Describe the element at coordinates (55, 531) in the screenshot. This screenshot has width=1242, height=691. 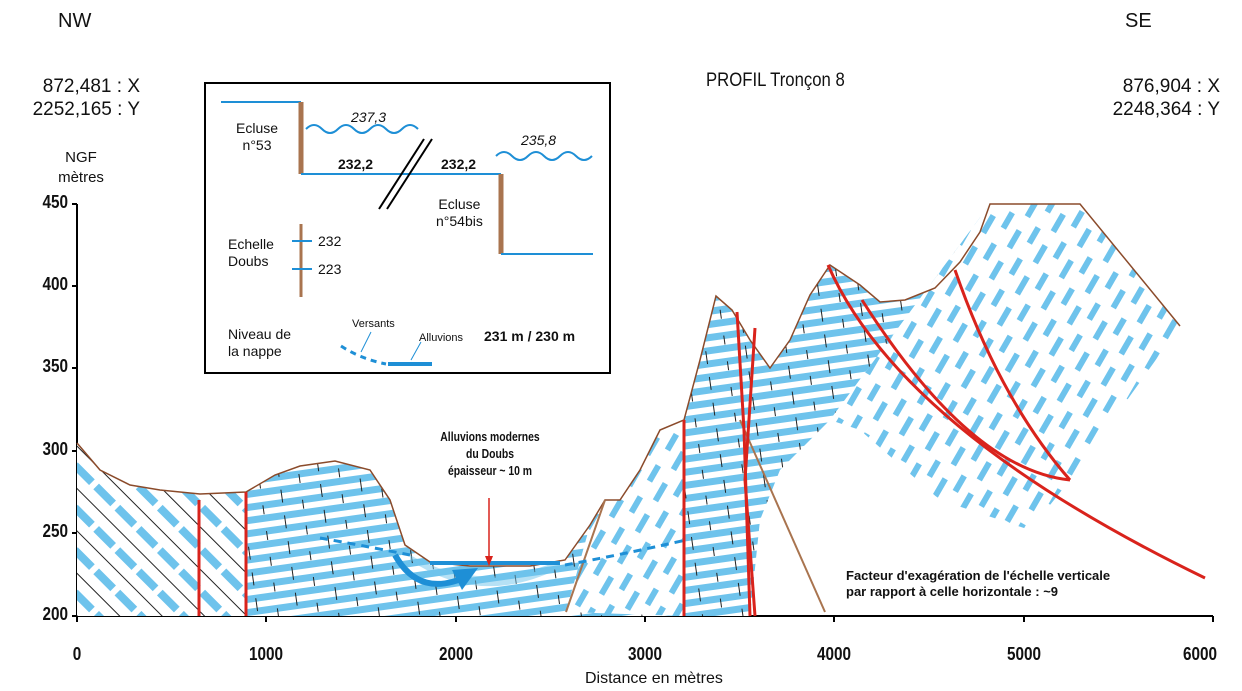
I see `y-tick-label: 250` at that location.